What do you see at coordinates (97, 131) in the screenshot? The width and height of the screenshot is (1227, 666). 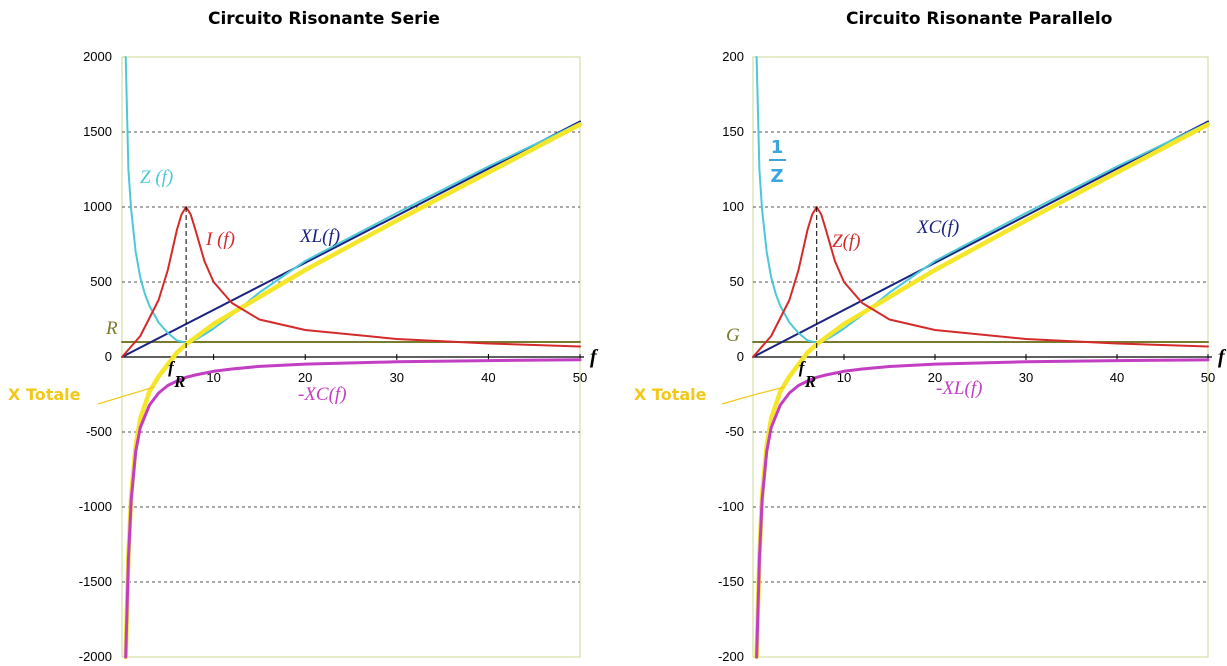 I see `y-tick-label: 1500` at bounding box center [97, 131].